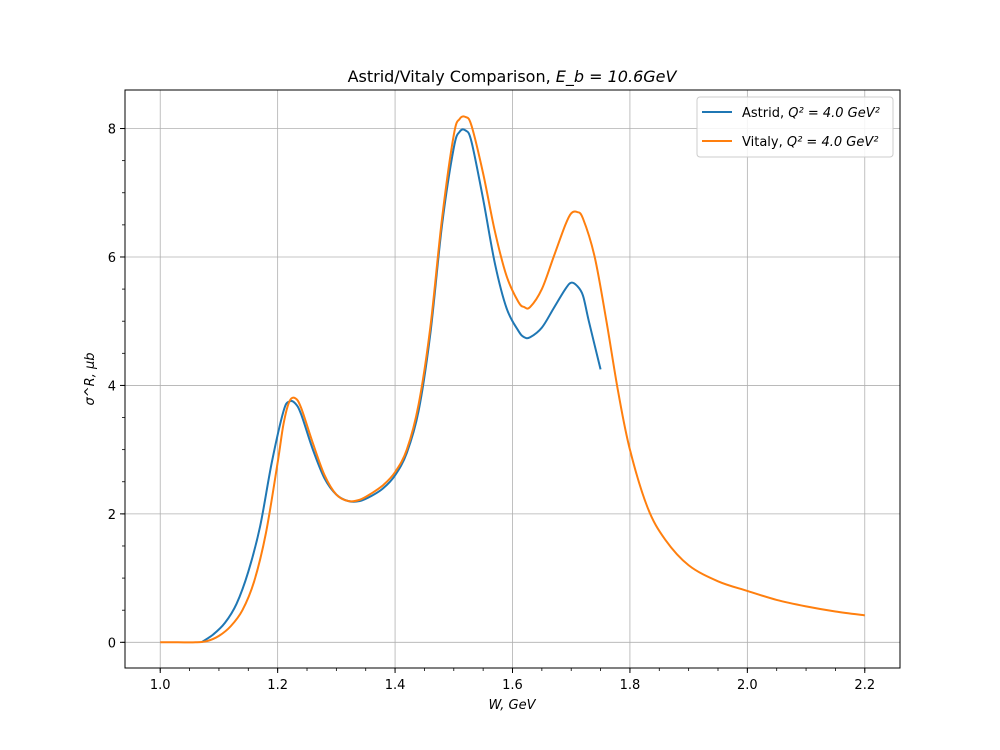 This screenshot has width=1000, height=750. What do you see at coordinates (617, 77) in the screenshot?
I see `chart-title-math: E_b = 10.6GeV` at bounding box center [617, 77].